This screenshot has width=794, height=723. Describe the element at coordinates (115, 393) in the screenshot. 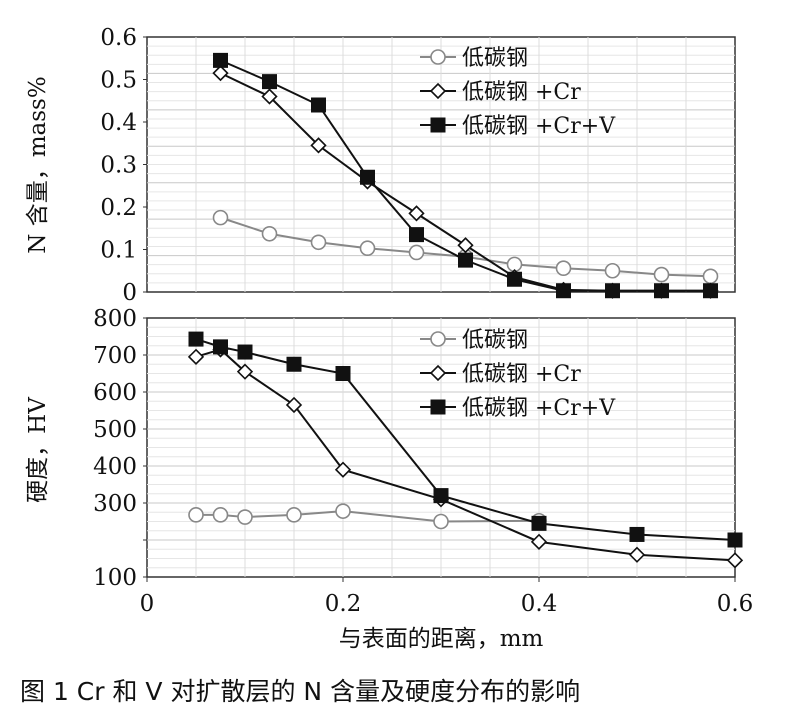

I see `y-tick-label: 600` at that location.